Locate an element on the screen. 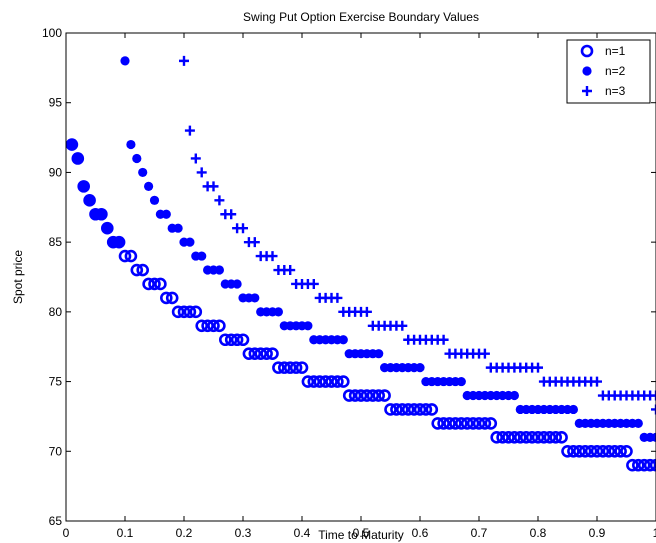 The image size is (656, 543). x-tick-label: 0 is located at coordinates (66, 533).